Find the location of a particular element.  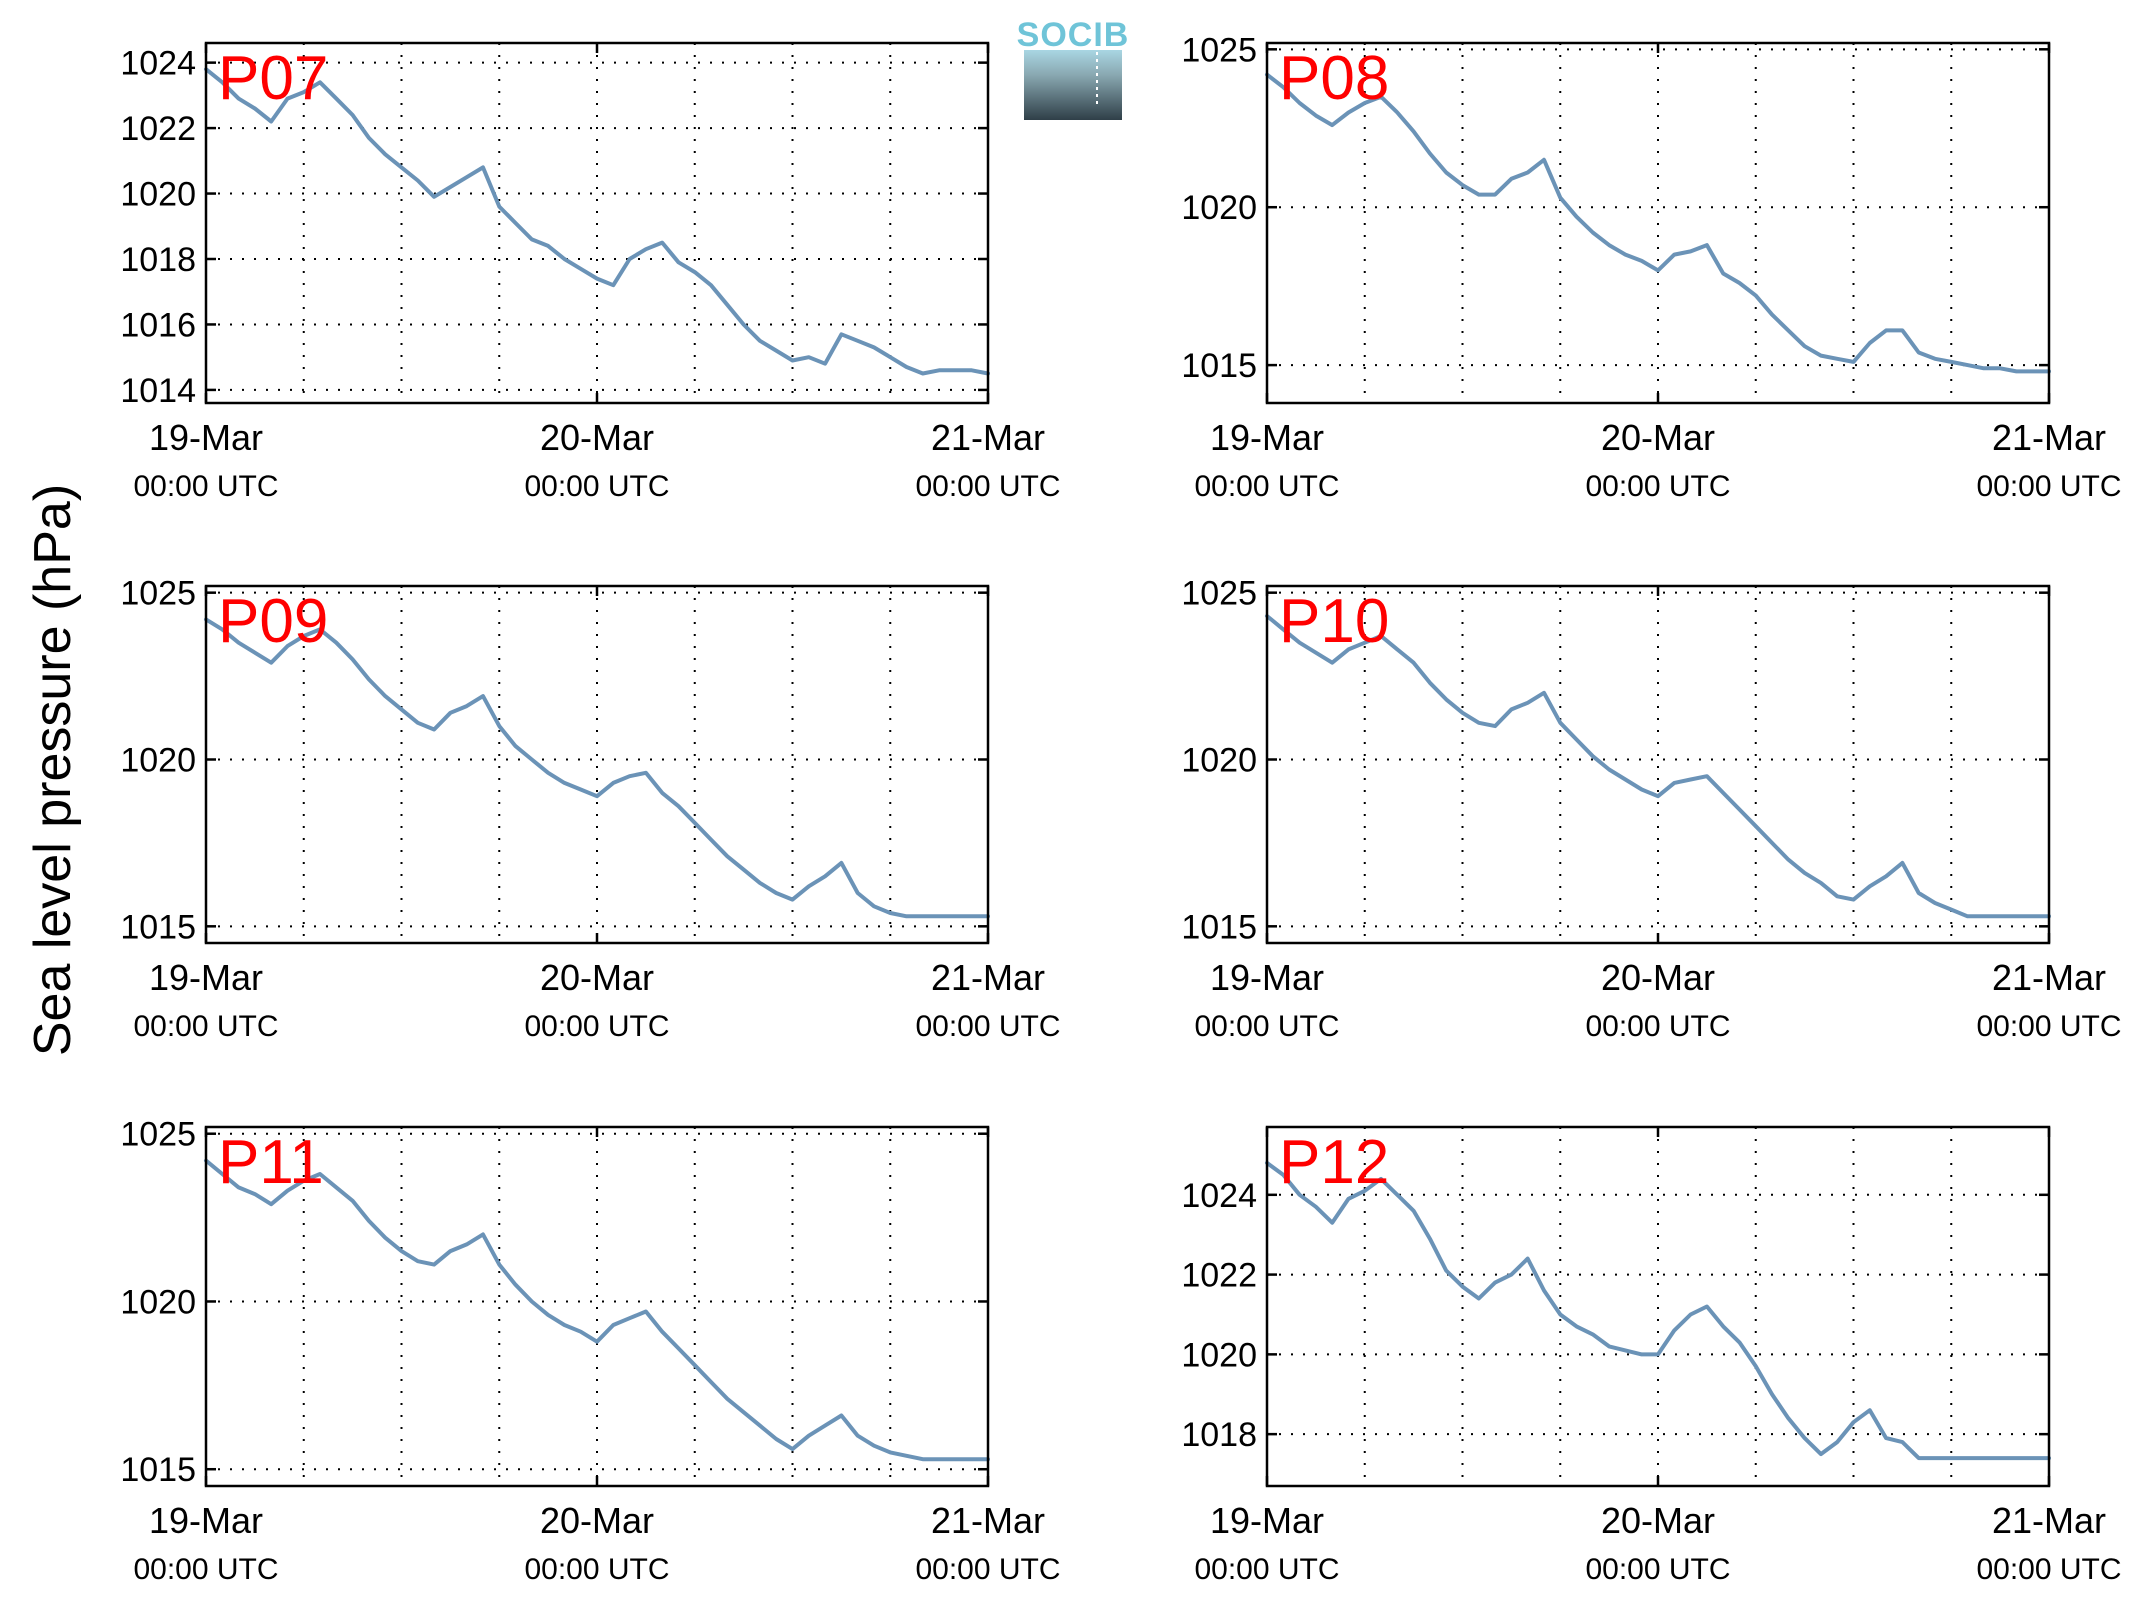

y-tick-label: 1014 is located at coordinates (158, 391).